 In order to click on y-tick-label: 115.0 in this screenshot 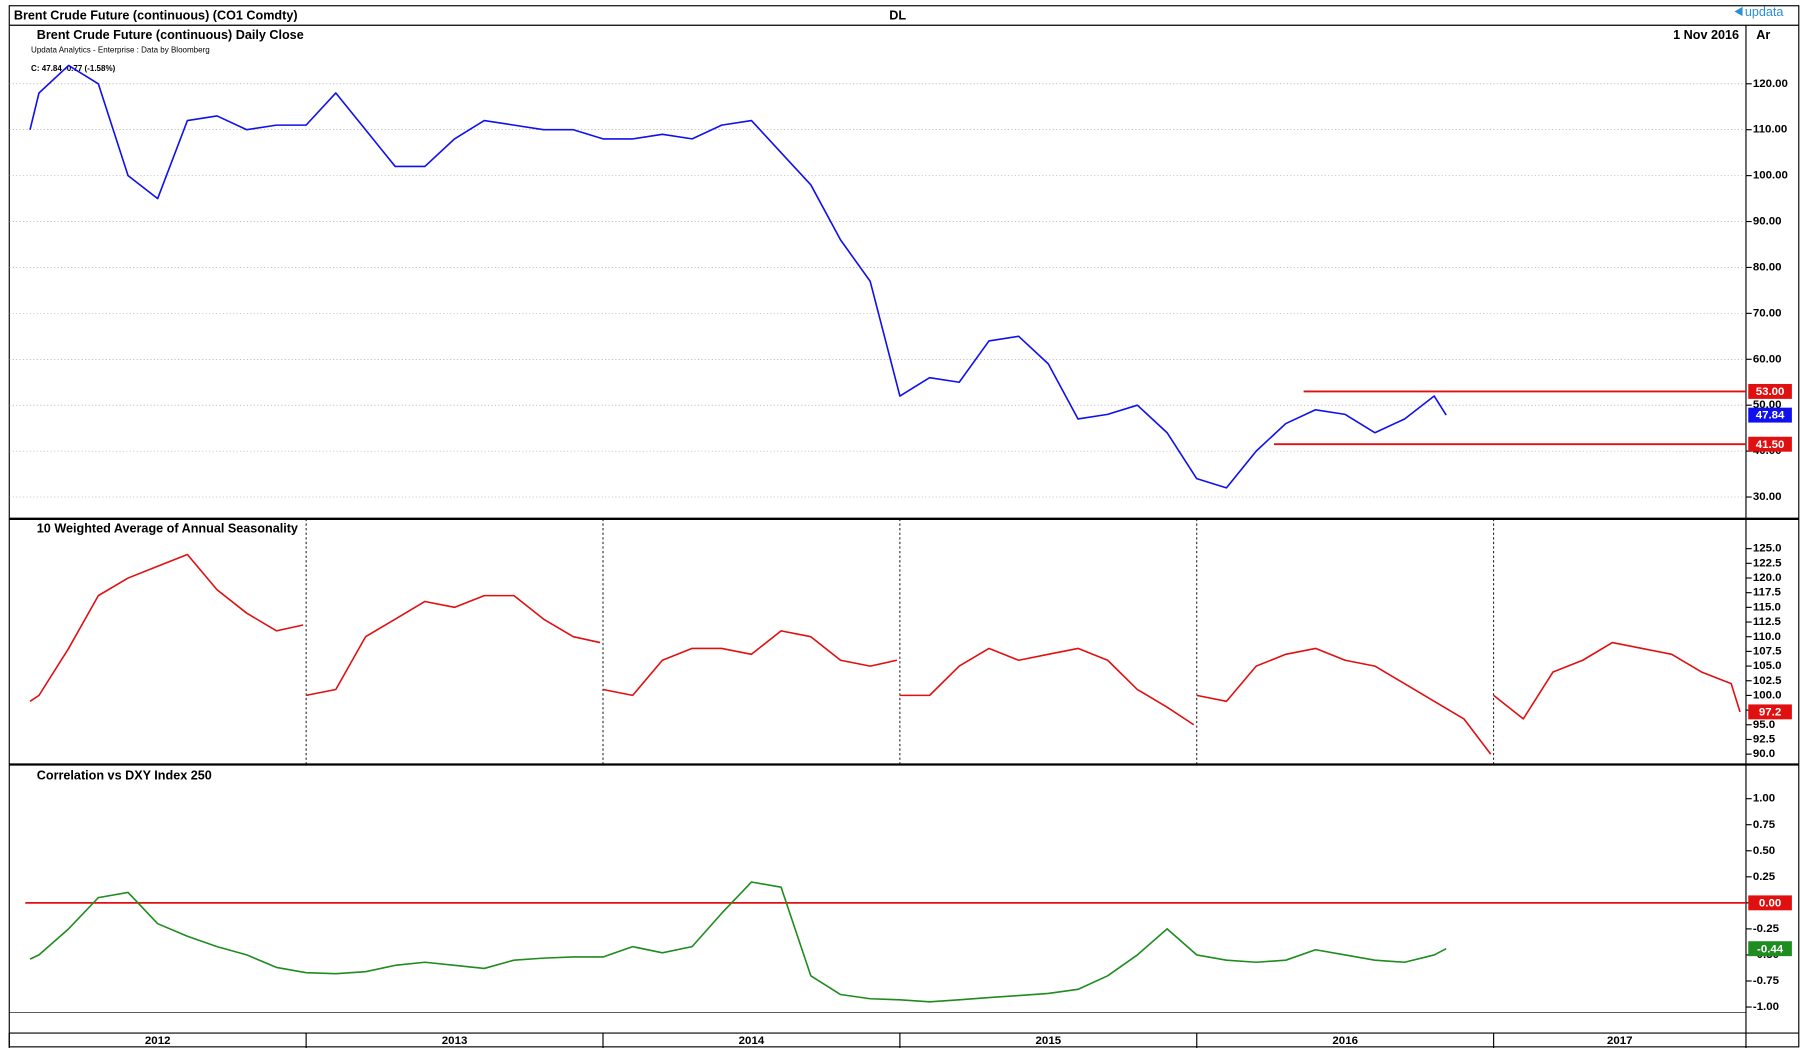, I will do `click(1767, 607)`.